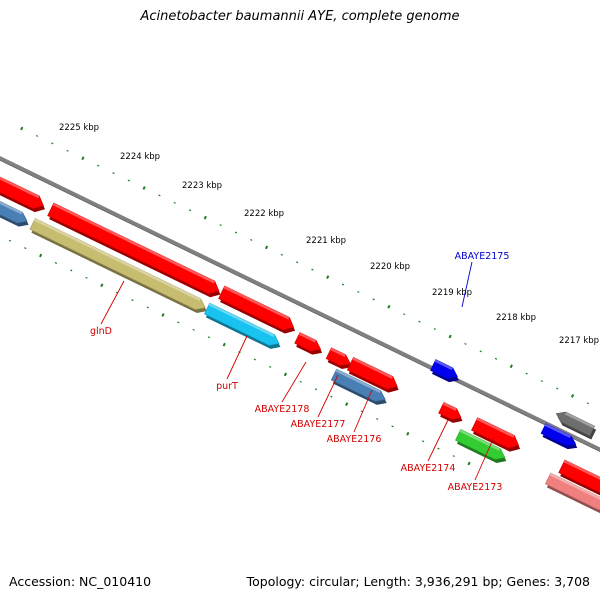  I want to click on gene-feat-red-right, so click(579, 477).